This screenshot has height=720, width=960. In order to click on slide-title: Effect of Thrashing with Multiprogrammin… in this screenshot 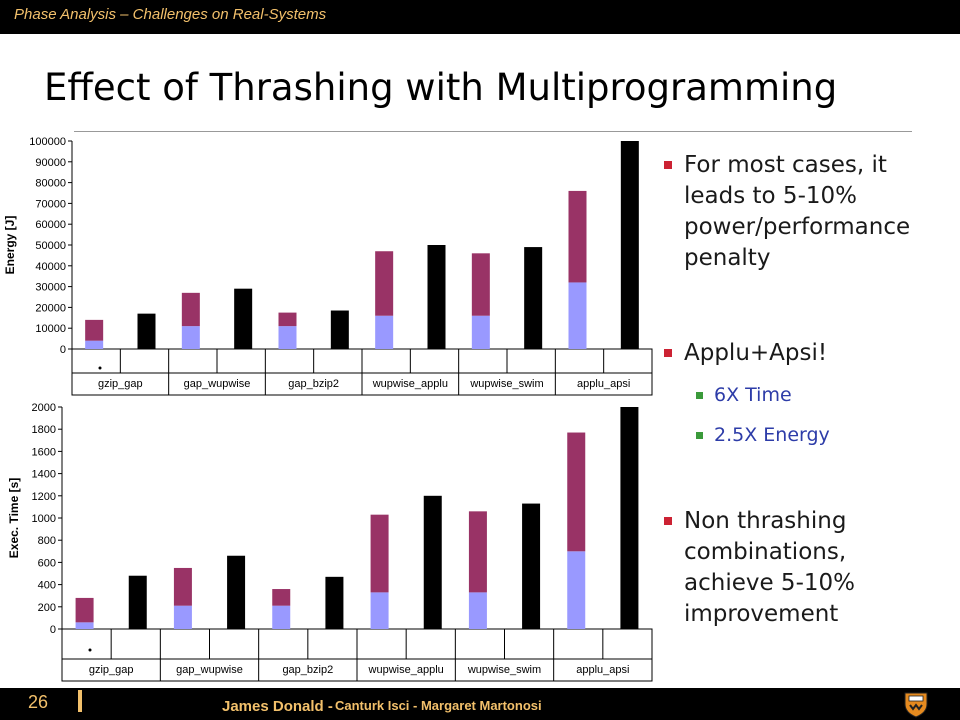, I will do `click(441, 87)`.